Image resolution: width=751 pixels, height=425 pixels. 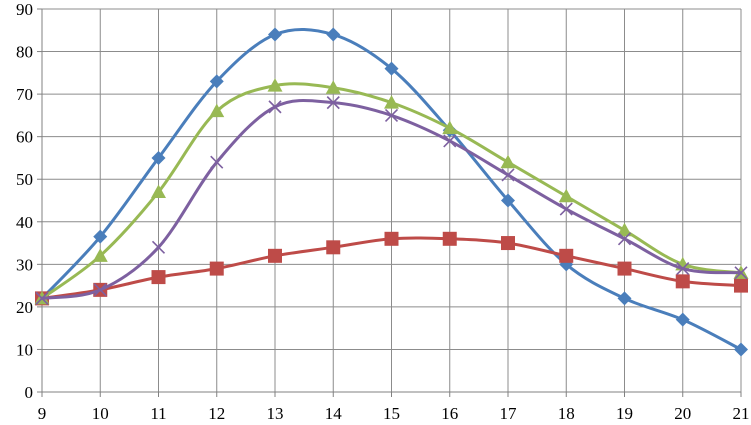 What do you see at coordinates (24, 349) in the screenshot?
I see `y-tick-label: 10` at bounding box center [24, 349].